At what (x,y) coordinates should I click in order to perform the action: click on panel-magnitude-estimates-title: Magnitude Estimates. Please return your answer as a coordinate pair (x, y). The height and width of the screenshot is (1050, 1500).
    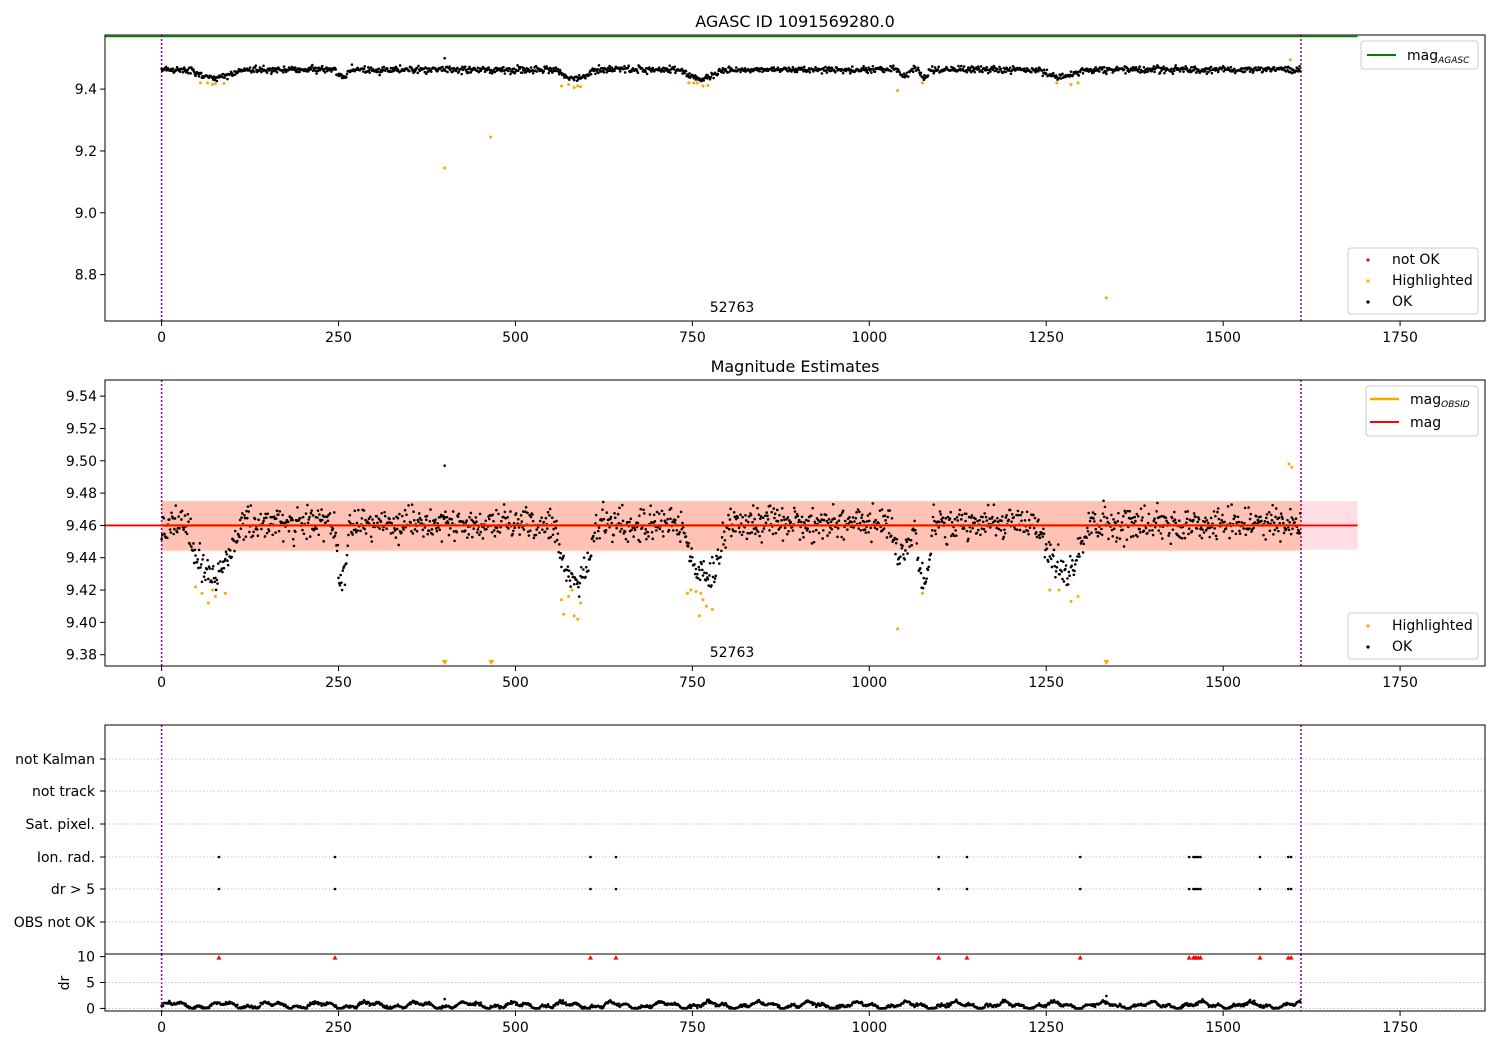
    Looking at the image, I should click on (795, 366).